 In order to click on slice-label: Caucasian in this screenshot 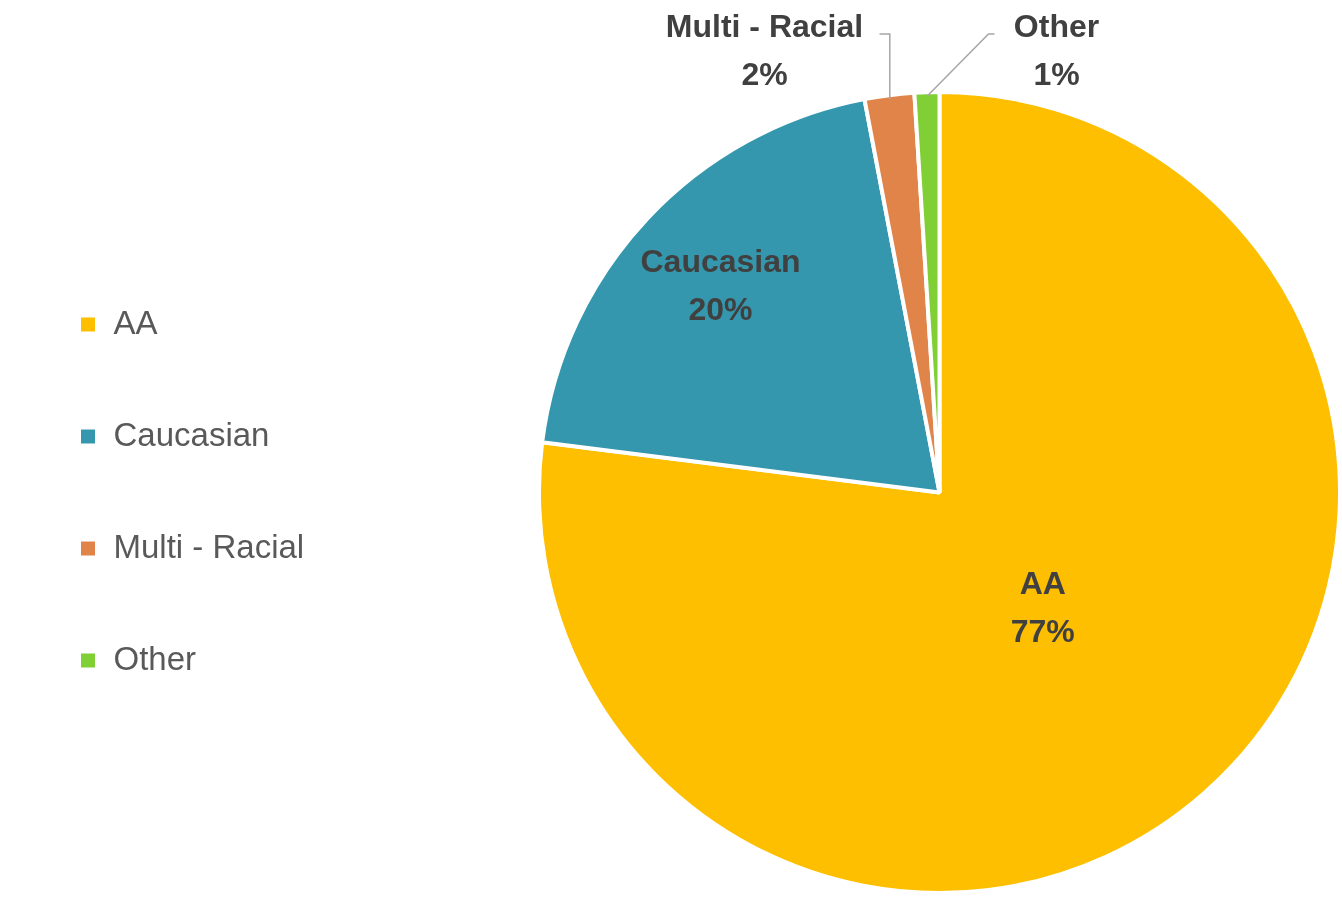, I will do `click(720, 260)`.